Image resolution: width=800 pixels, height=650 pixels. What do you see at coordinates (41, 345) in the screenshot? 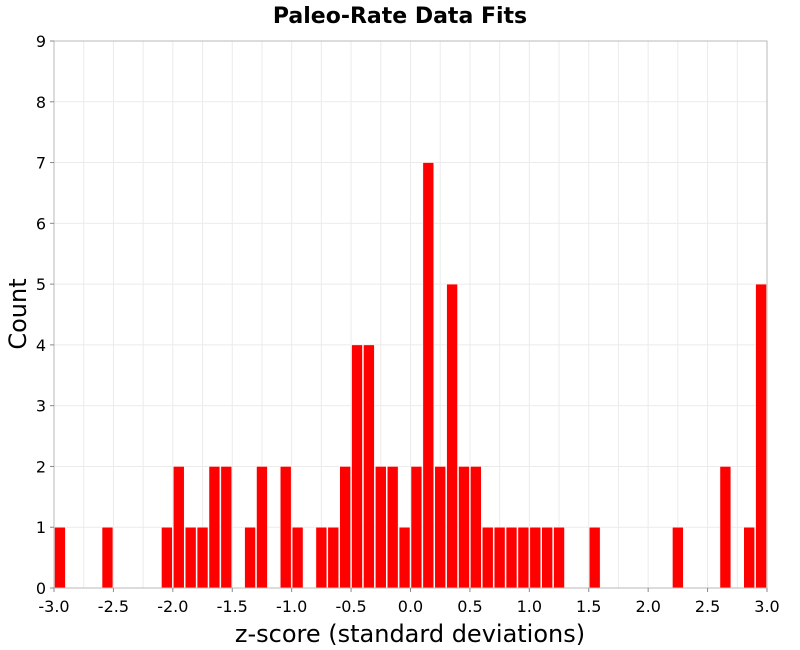
I see `y-tick-label: 4` at bounding box center [41, 345].